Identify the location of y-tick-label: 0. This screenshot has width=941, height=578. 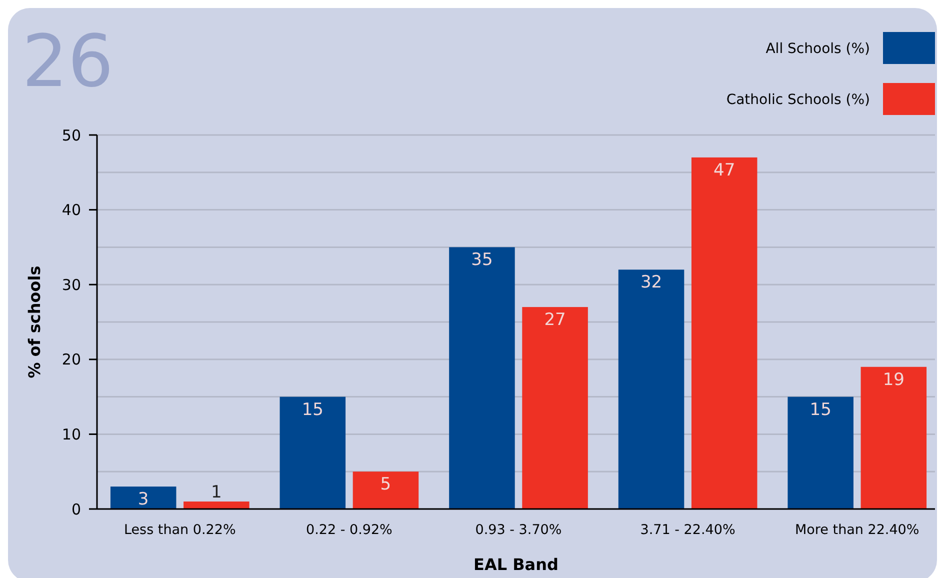
(76, 509).